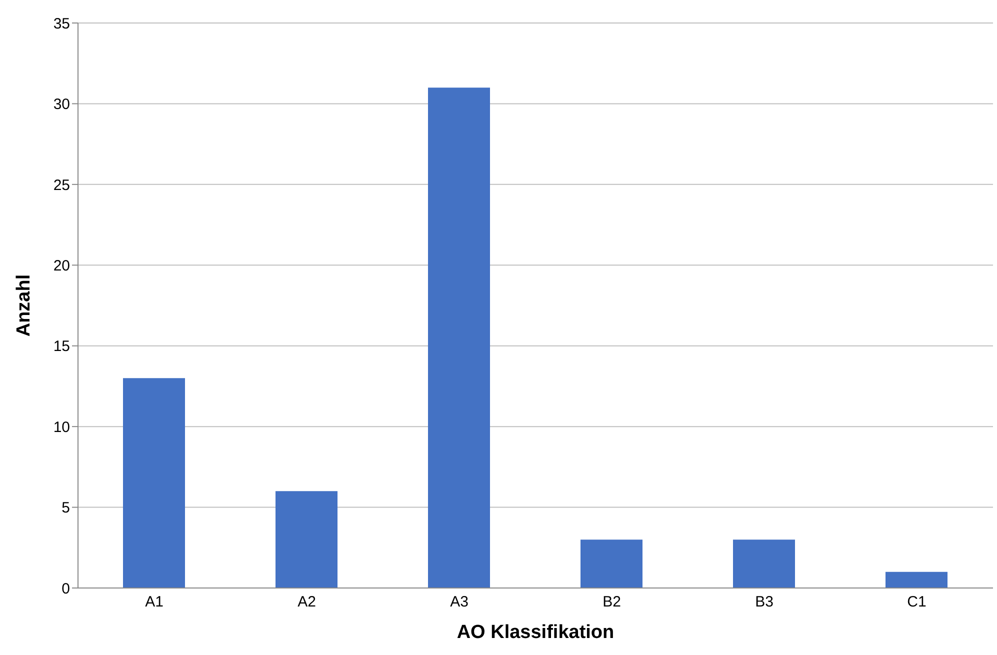 The width and height of the screenshot is (997, 655). Describe the element at coordinates (535, 632) in the screenshot. I see `x-axis-title: AO Klassifikation` at that location.